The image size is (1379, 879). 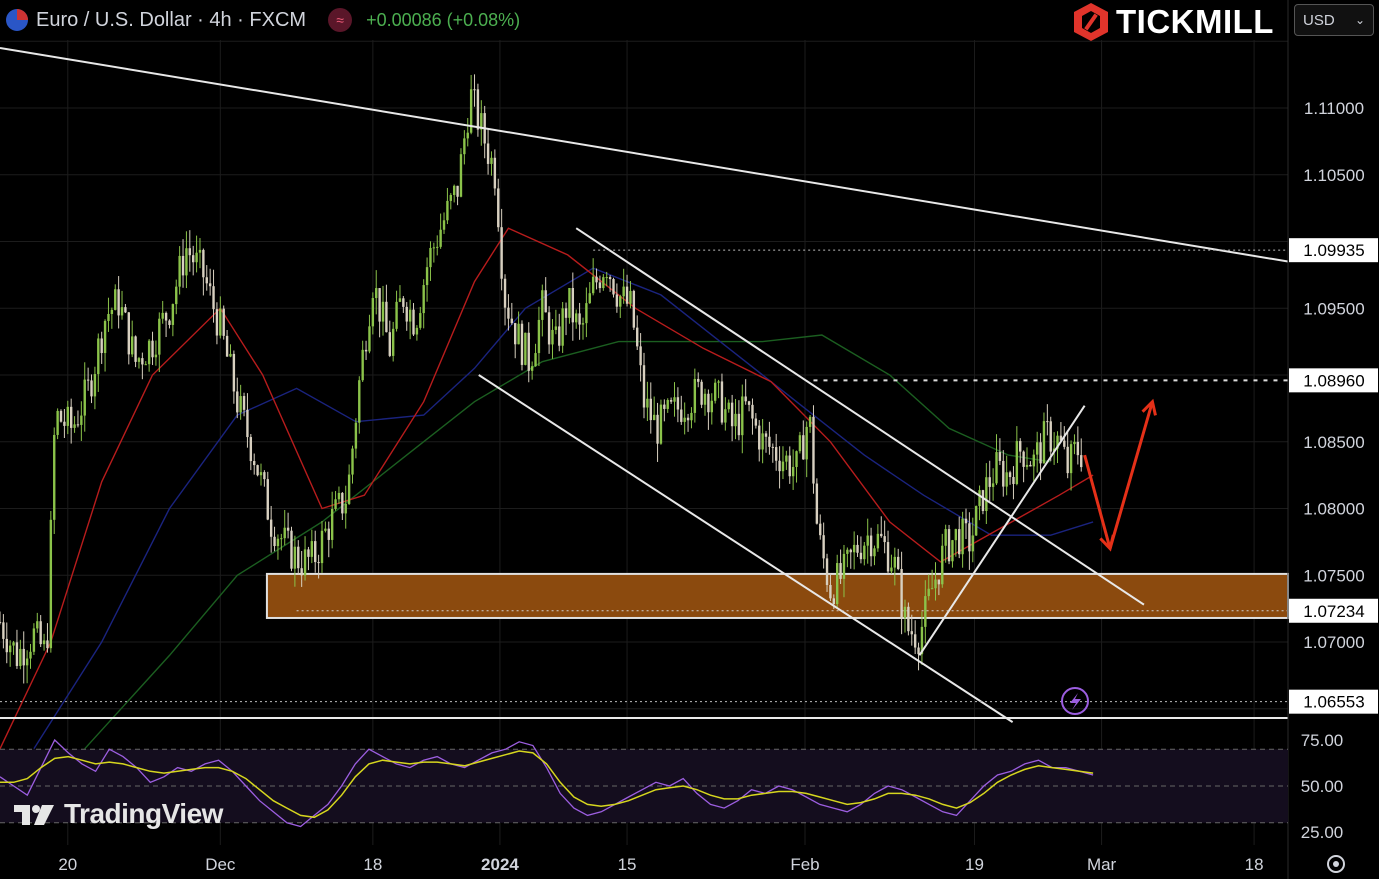 What do you see at coordinates (1334, 20) in the screenshot?
I see `currency-selector: USD ⌄` at bounding box center [1334, 20].